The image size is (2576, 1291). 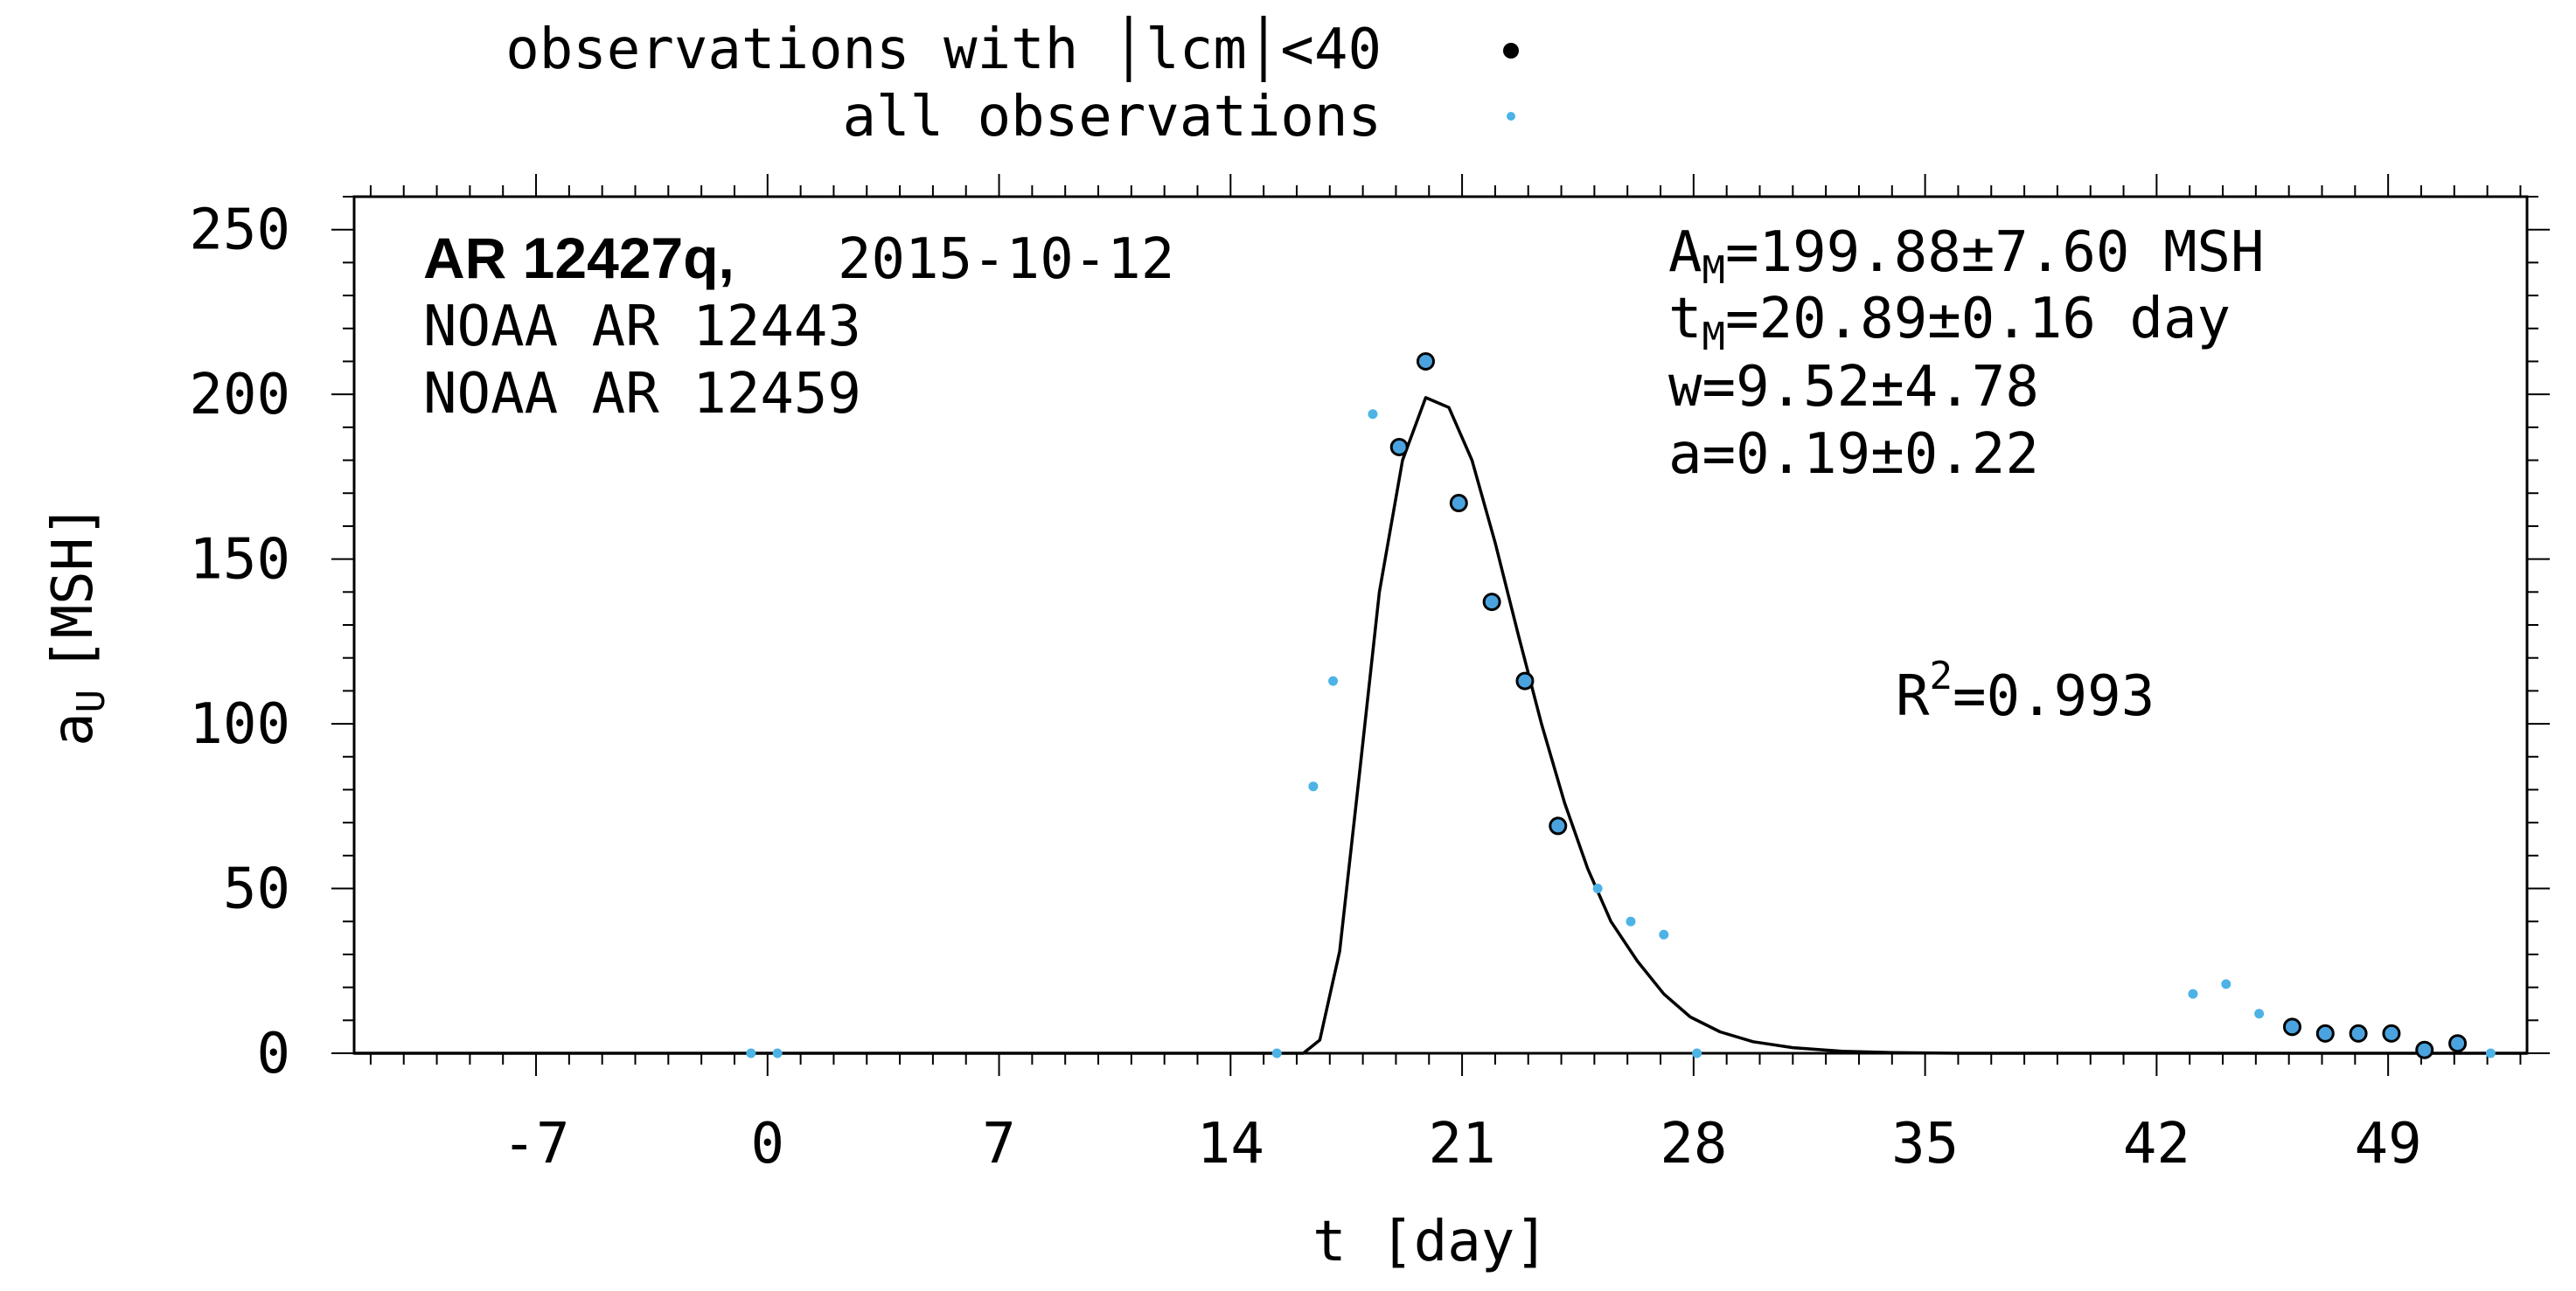 What do you see at coordinates (1853, 387) in the screenshot?
I see `fit-param-w: w=9.52±4.78` at bounding box center [1853, 387].